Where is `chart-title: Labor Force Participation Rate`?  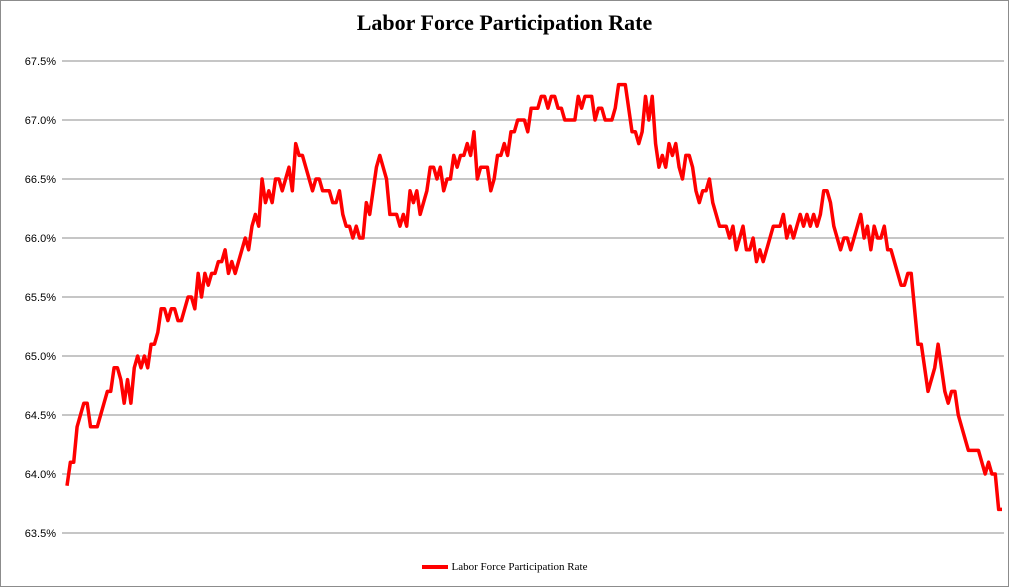
chart-title: Labor Force Participation Rate is located at coordinates (504, 22).